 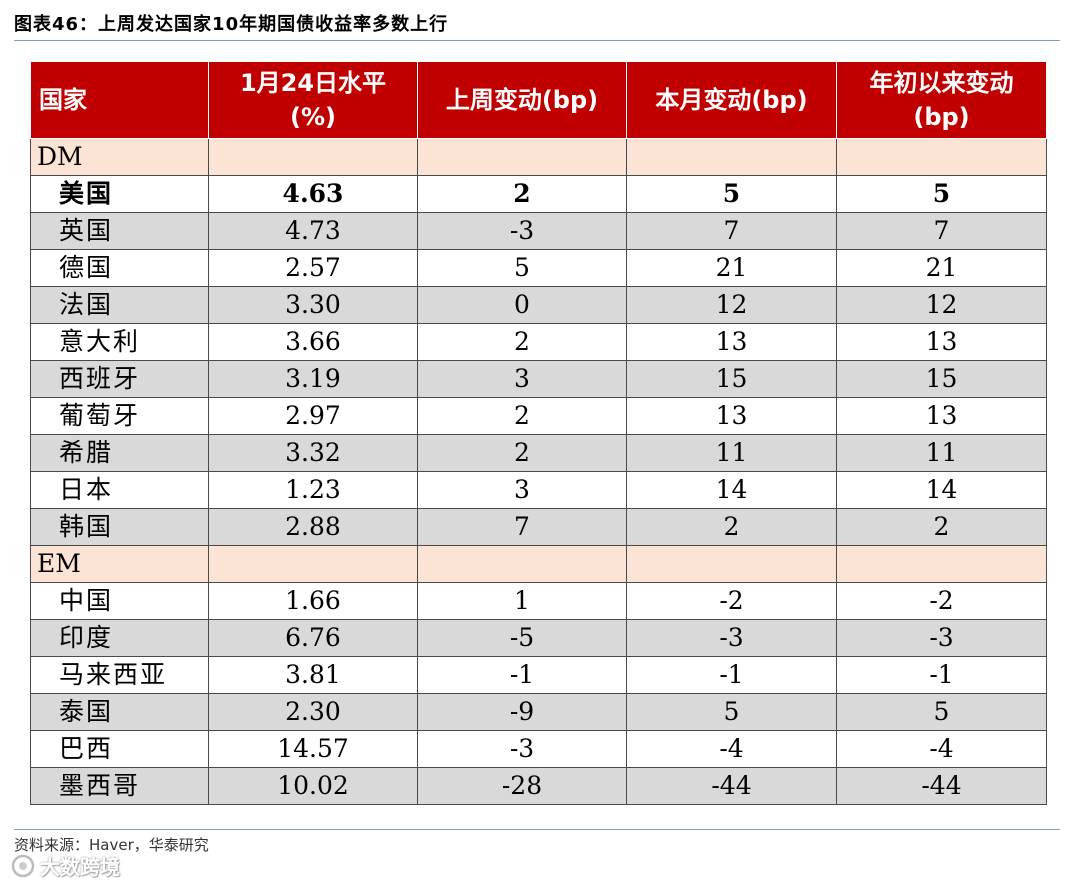 What do you see at coordinates (731, 490) in the screenshot?
I see `month-change-cell: 14` at bounding box center [731, 490].